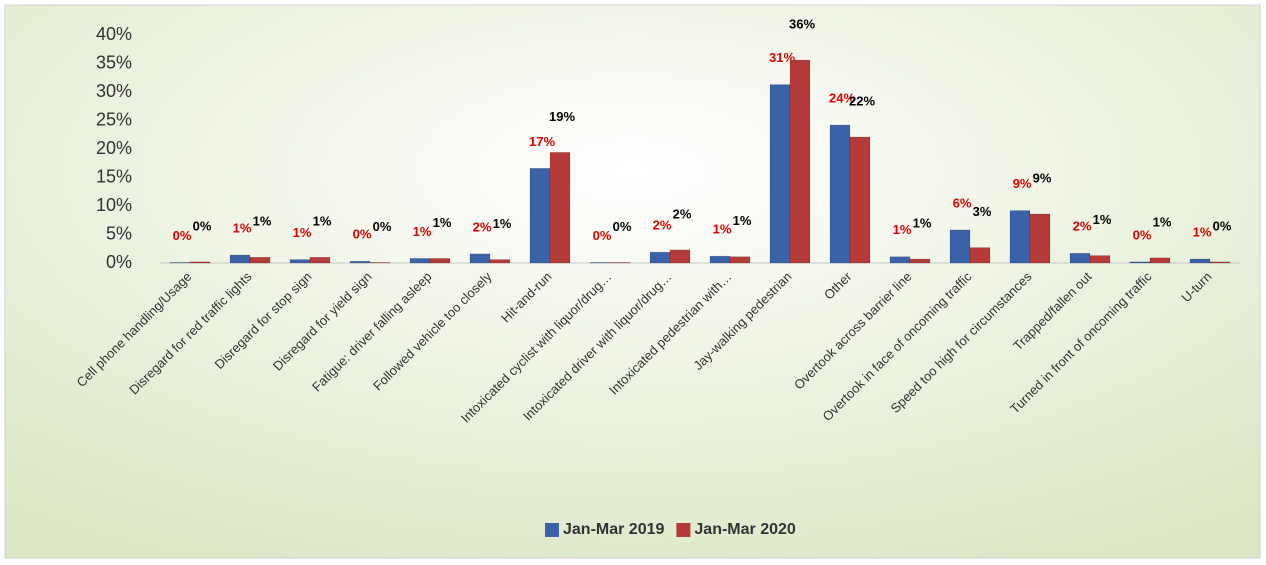  I want to click on y-tick-label: 40%, so click(114, 34).